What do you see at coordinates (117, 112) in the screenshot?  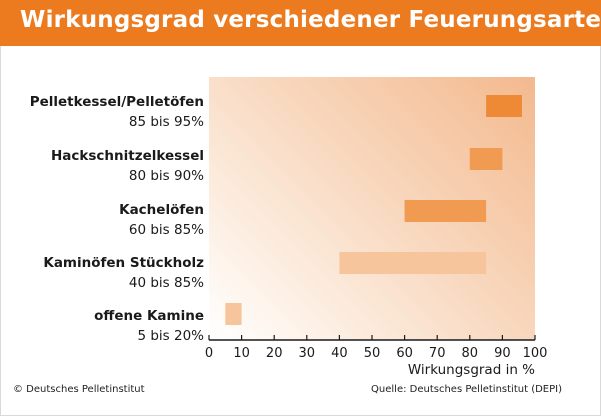 I see `row-label-pellet: Pelletkessel/Pelletöfen 85 bis 95%` at bounding box center [117, 112].